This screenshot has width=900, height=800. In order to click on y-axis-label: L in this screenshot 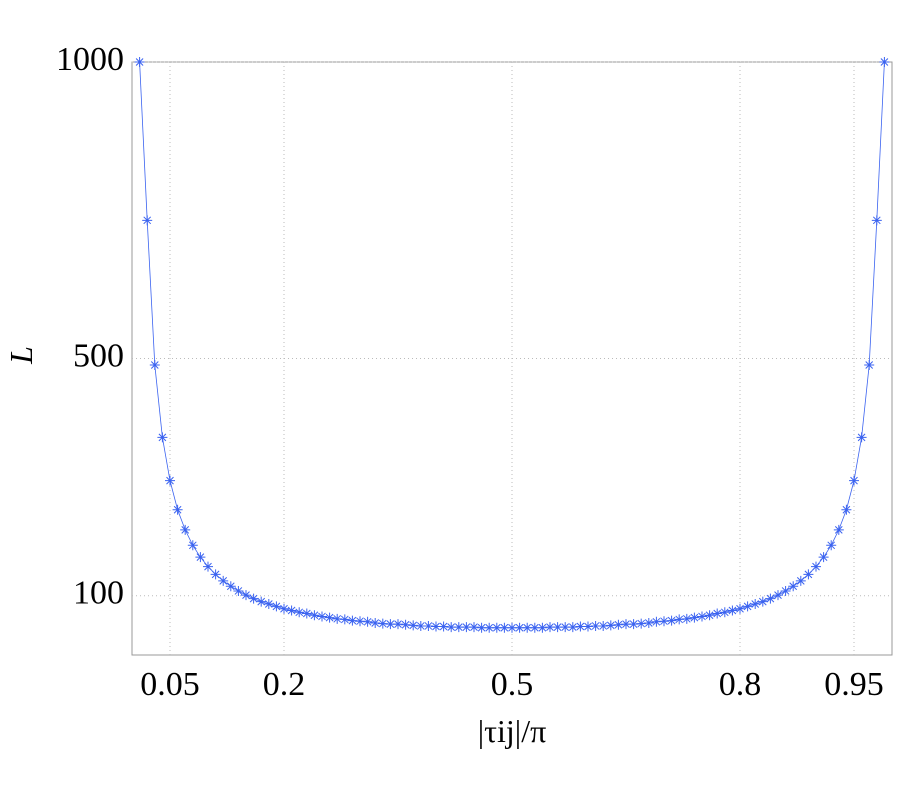, I will do `click(21, 355)`.